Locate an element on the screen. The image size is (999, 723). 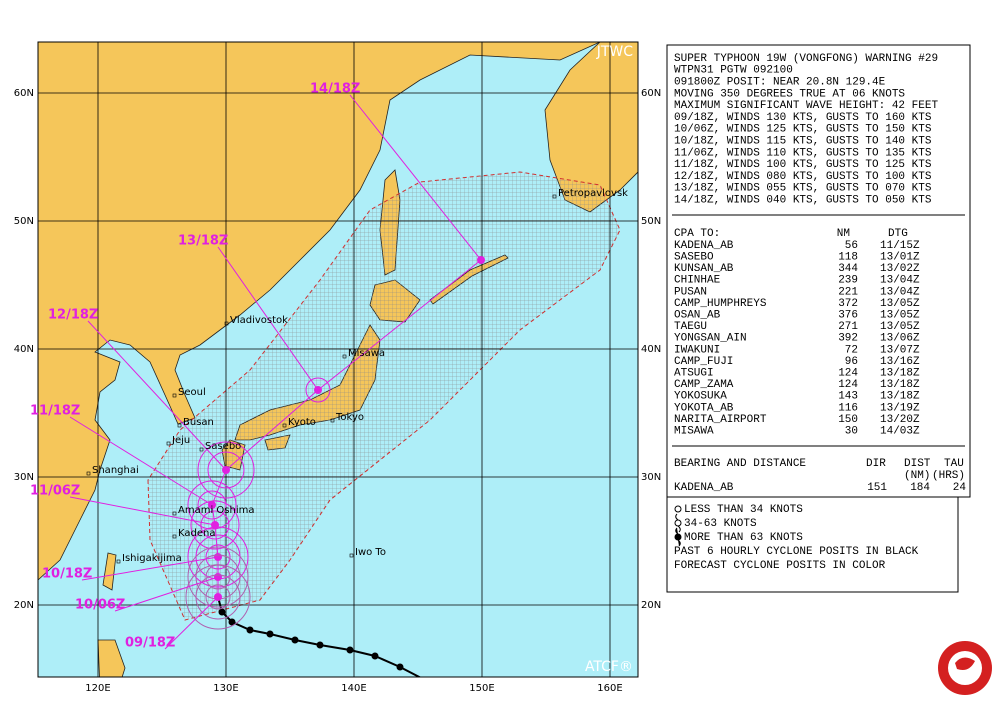
forecast-label: 13/18Z is located at coordinates (203, 241).